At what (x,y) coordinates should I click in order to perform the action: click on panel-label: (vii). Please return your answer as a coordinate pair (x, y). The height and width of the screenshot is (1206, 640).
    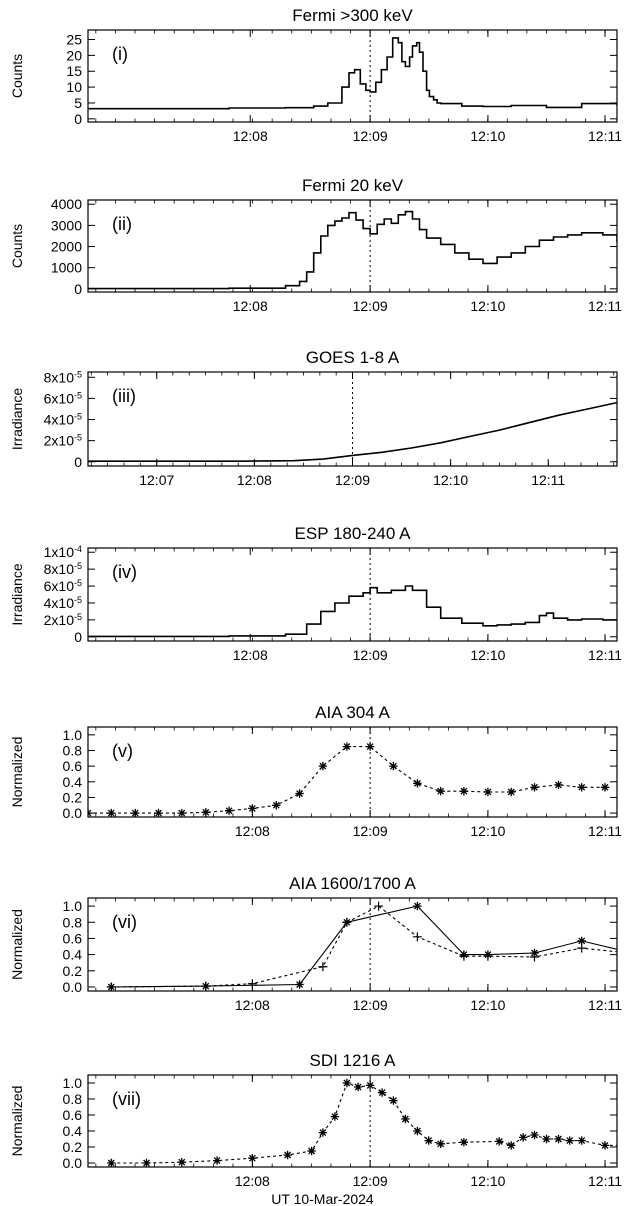
    Looking at the image, I should click on (126, 1099).